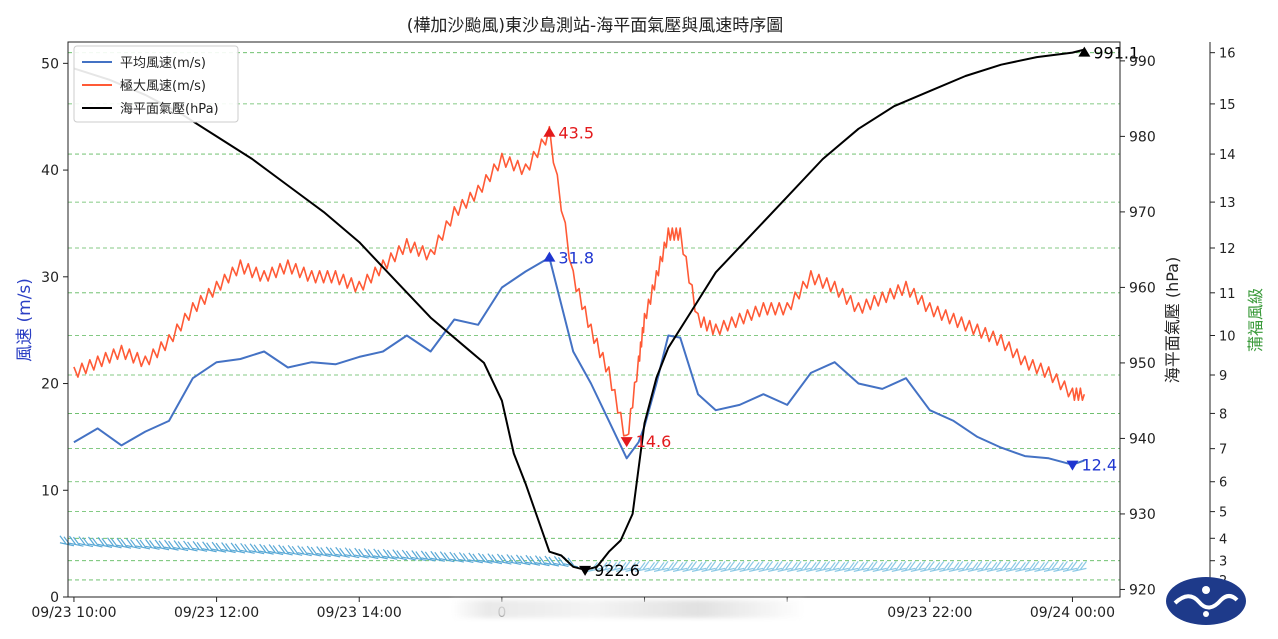 Image resolution: width=1278 pixels, height=639 pixels. I want to click on beaufort-tick-label: 7, so click(1223, 450).